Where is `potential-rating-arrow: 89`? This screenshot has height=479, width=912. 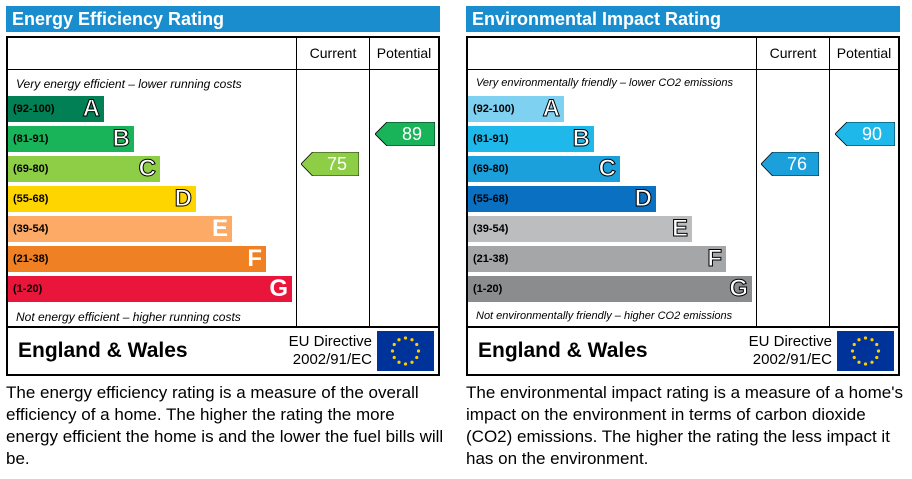
potential-rating-arrow: 89 is located at coordinates (405, 134).